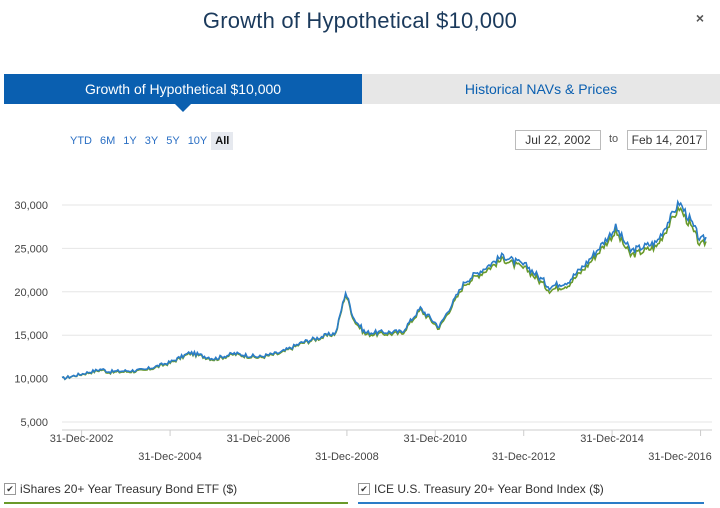  I want to click on tab-growth: Growth of Hypothetical $10,000, so click(183, 93).